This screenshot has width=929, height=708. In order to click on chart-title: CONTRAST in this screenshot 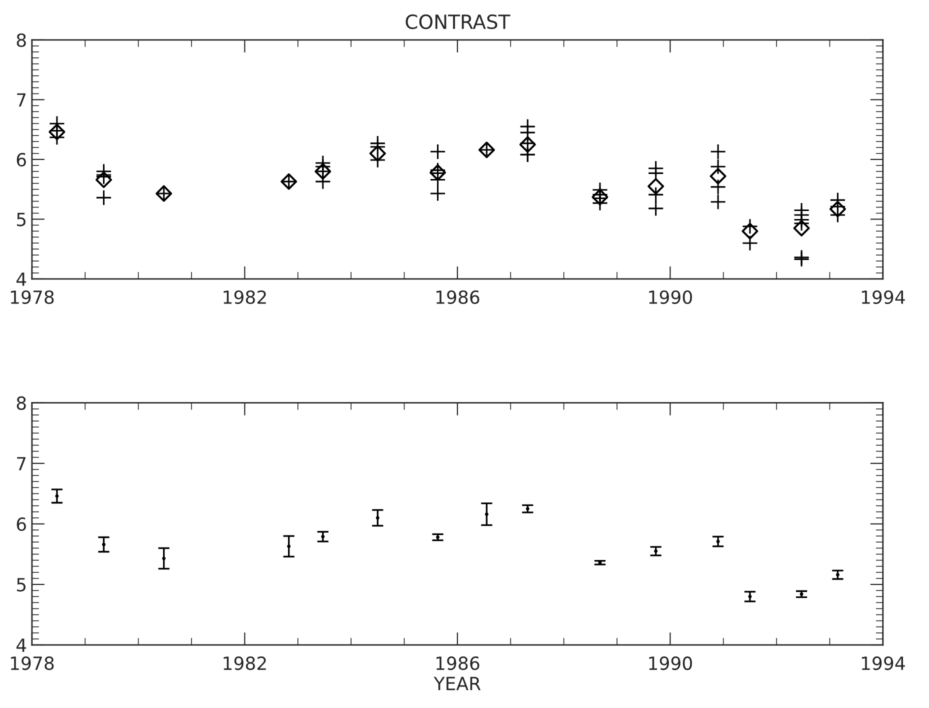, I will do `click(458, 22)`.